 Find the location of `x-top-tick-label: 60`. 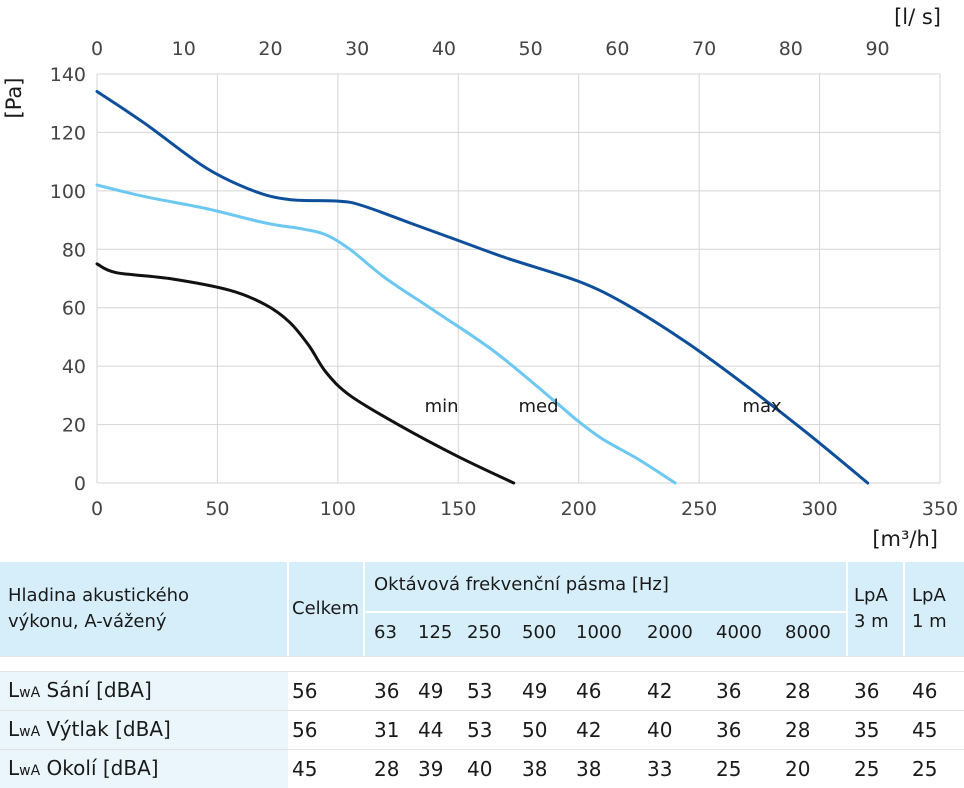

x-top-tick-label: 60 is located at coordinates (617, 49).